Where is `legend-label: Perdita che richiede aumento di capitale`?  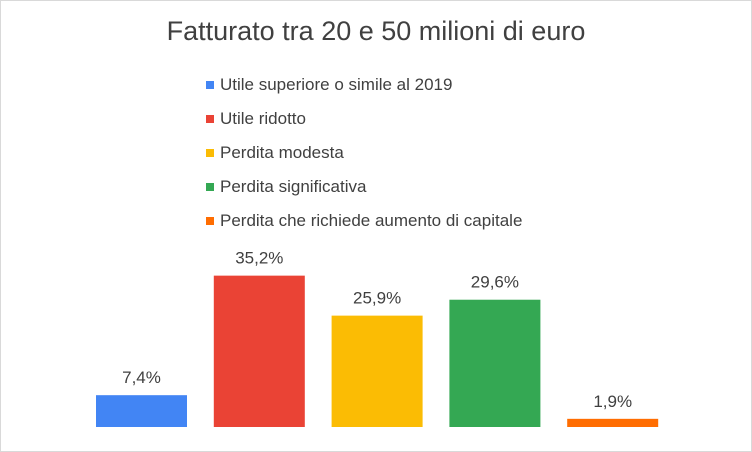 legend-label: Perdita che richiede aumento di capitale is located at coordinates (371, 220).